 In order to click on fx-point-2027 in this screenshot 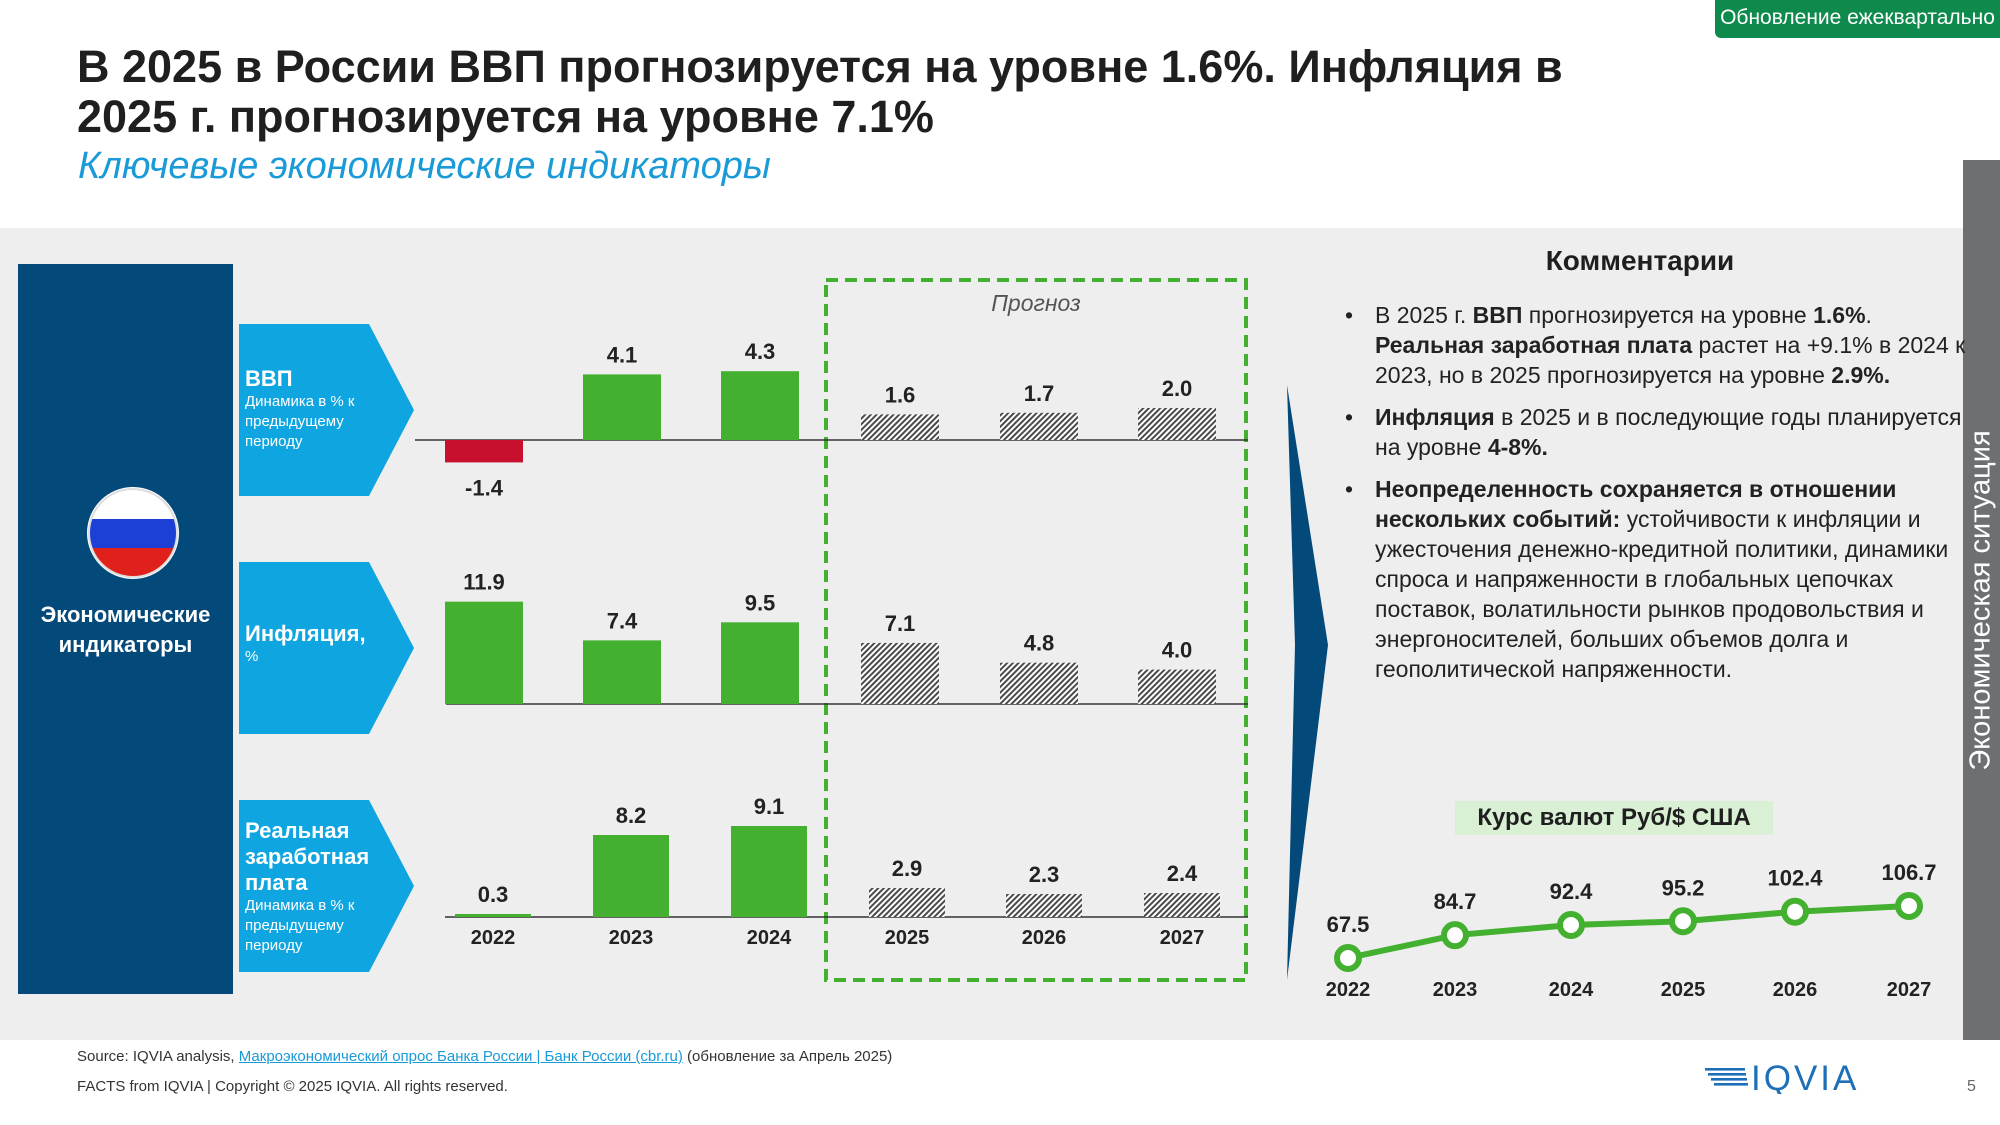, I will do `click(1909, 906)`.